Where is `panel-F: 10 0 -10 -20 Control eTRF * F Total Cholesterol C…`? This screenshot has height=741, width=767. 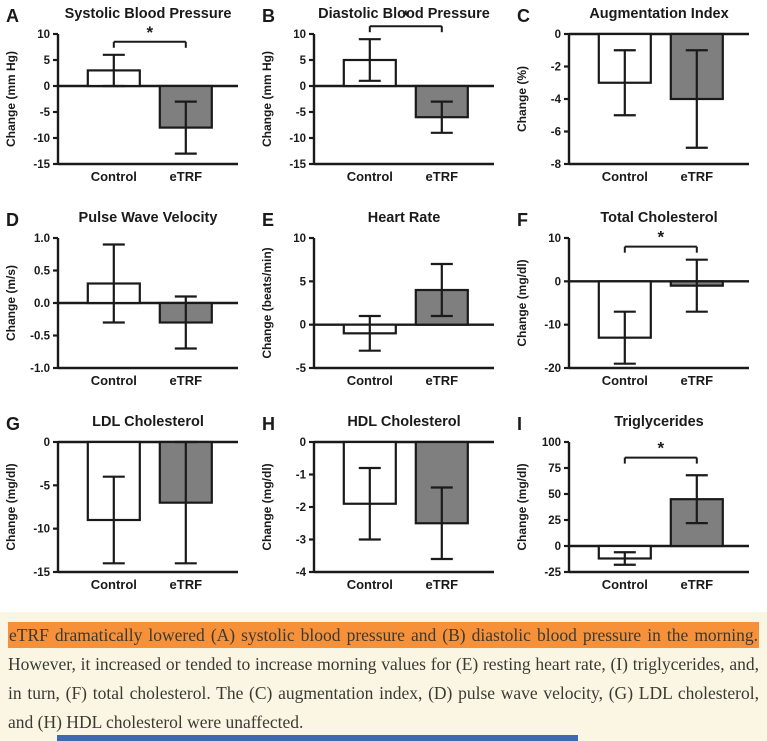 panel-F: 10 0 -10 -20 Control eTRF * F Total Cholesterol C… is located at coordinates (638, 306).